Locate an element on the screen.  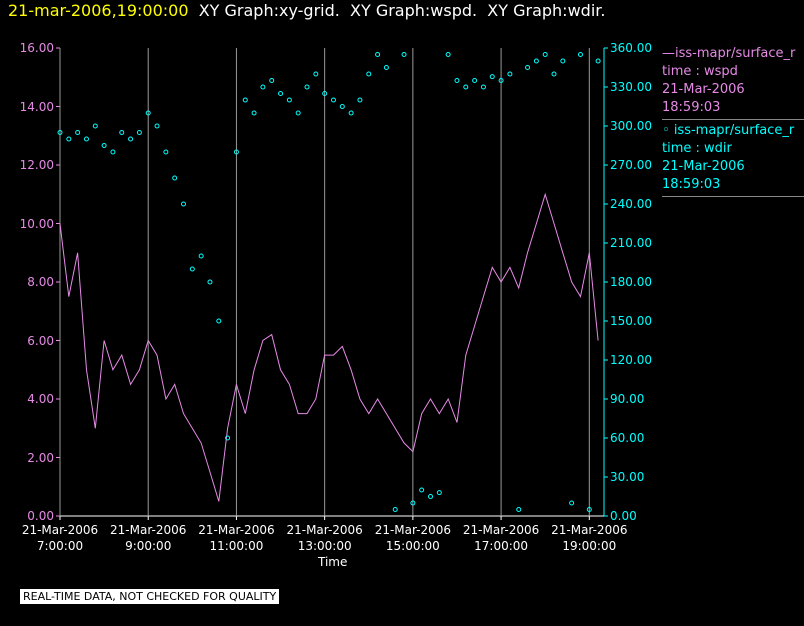
y2-tick-label: 120.00 is located at coordinates (631, 360).